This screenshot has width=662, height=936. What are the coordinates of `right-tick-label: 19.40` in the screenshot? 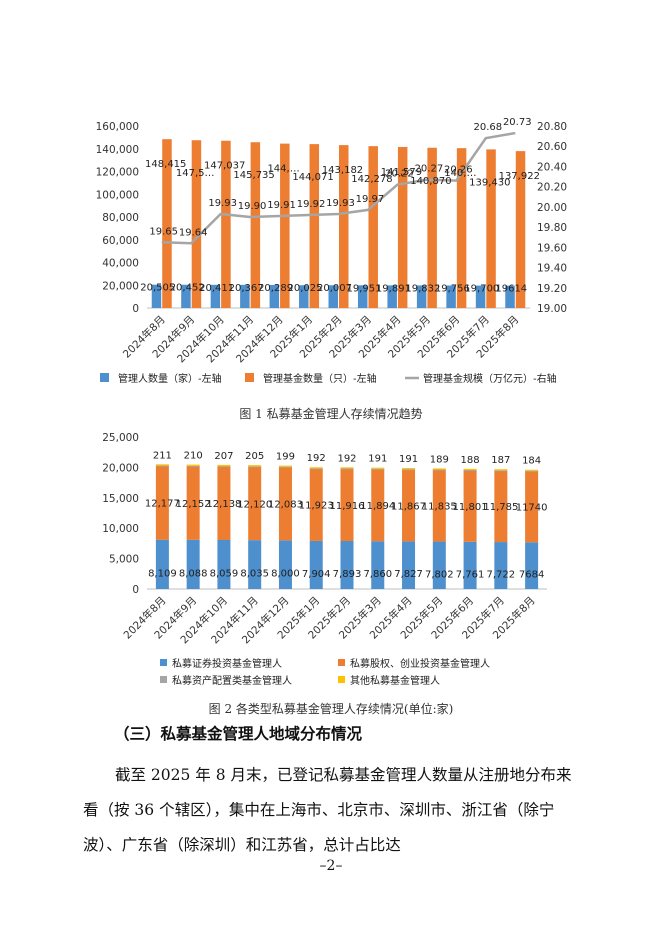 It's located at (552, 269).